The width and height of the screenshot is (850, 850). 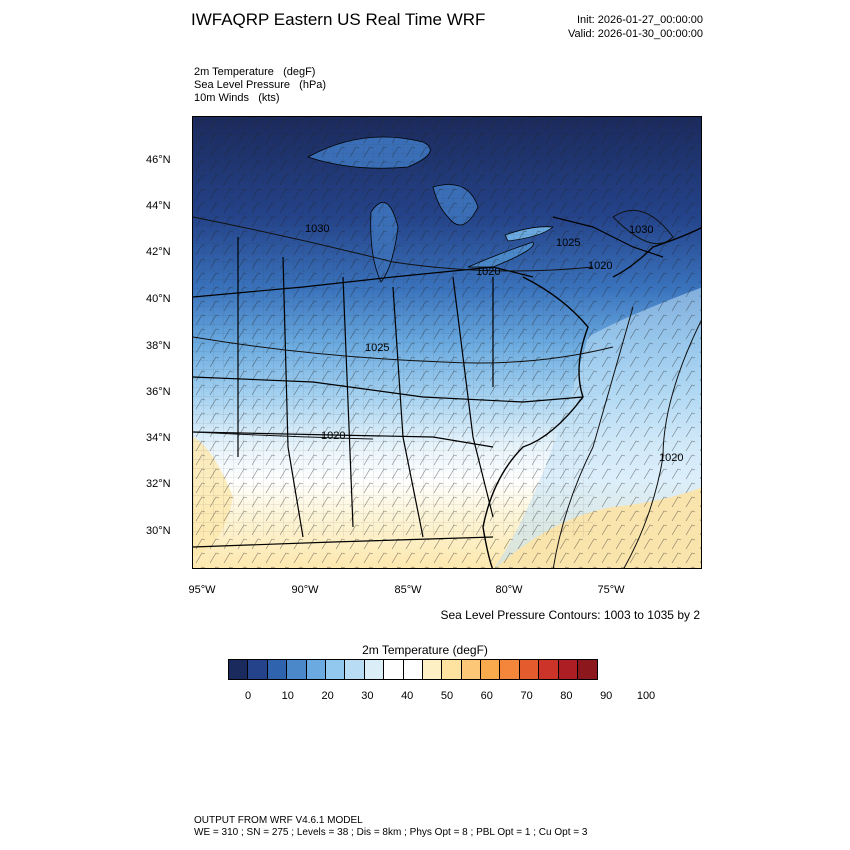 What do you see at coordinates (202, 590) in the screenshot?
I see `lon-tick-label: 95°W` at bounding box center [202, 590].